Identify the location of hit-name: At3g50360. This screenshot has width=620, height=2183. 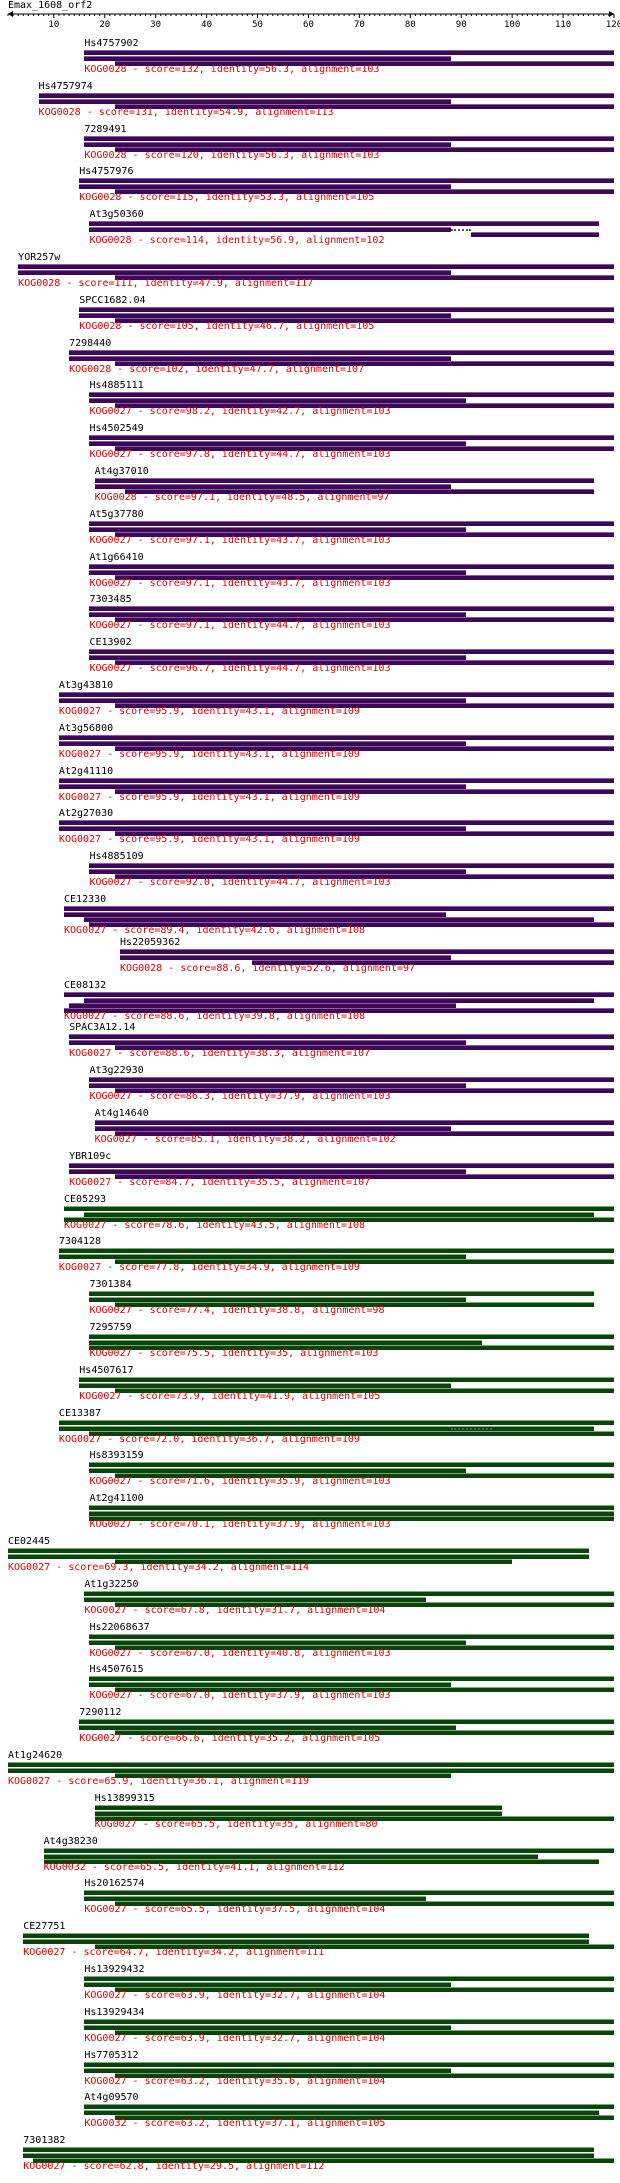
(116, 215).